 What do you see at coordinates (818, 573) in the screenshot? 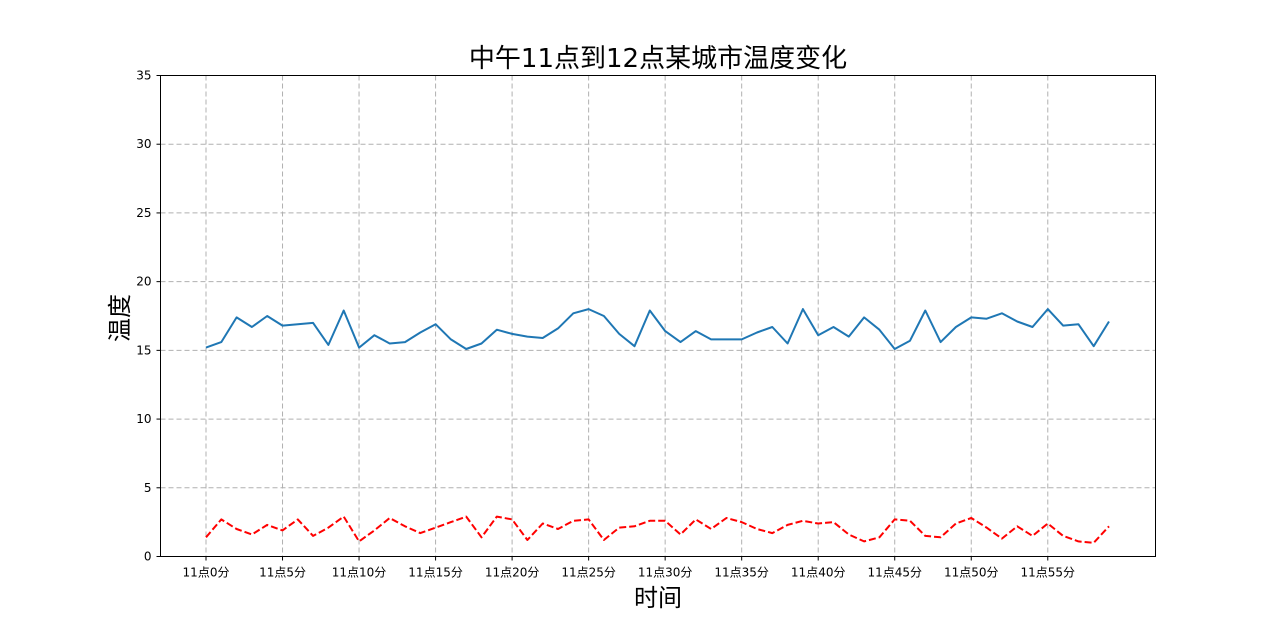
I see `x-tick-label: 11点40分` at bounding box center [818, 573].